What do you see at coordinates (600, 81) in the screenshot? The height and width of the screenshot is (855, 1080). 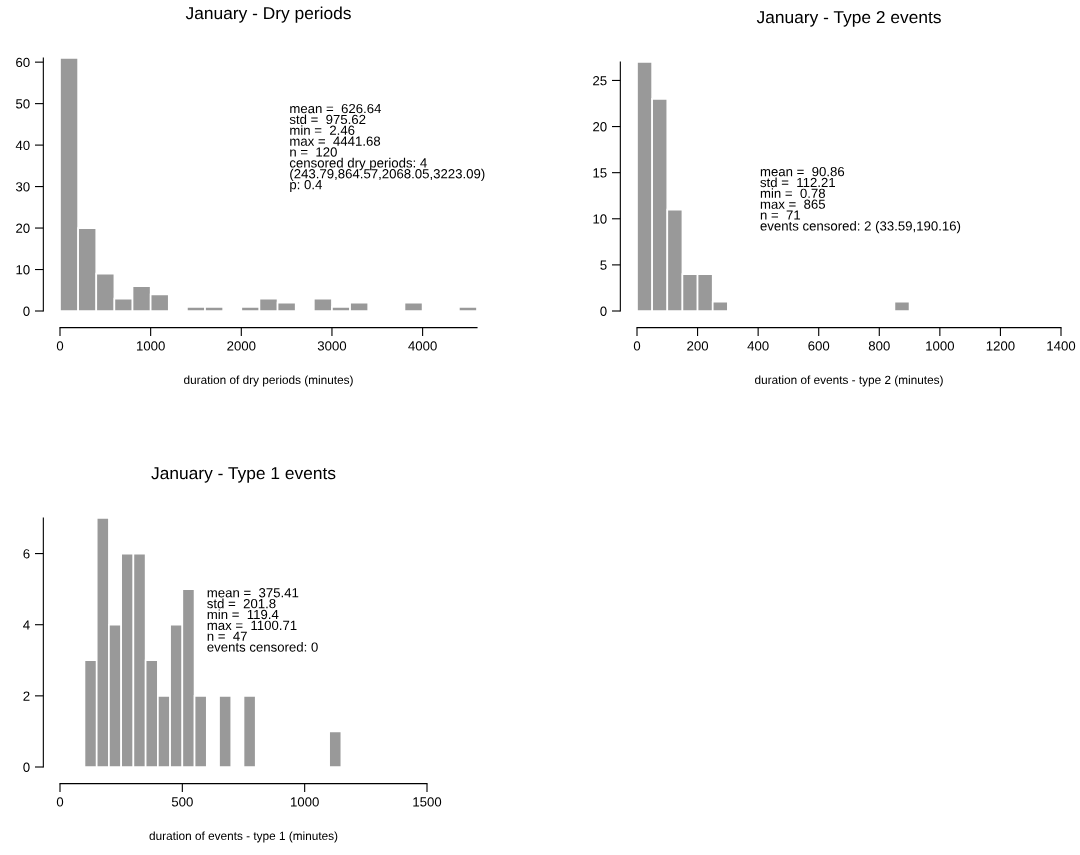 I see `y-tick-label: 25` at bounding box center [600, 81].